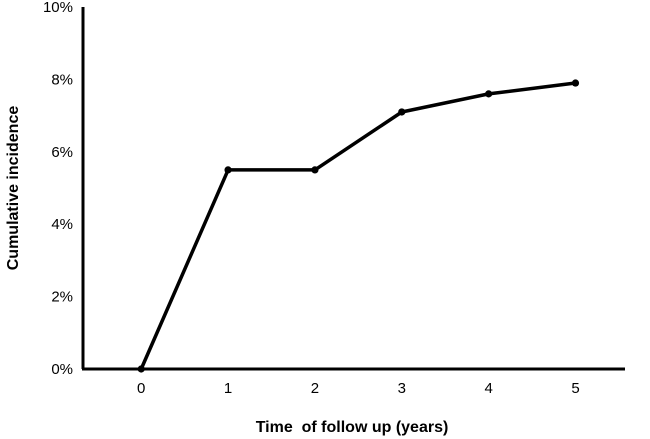 The height and width of the screenshot is (439, 650). Describe the element at coordinates (62, 369) in the screenshot. I see `y-tick-label: 0%` at that location.